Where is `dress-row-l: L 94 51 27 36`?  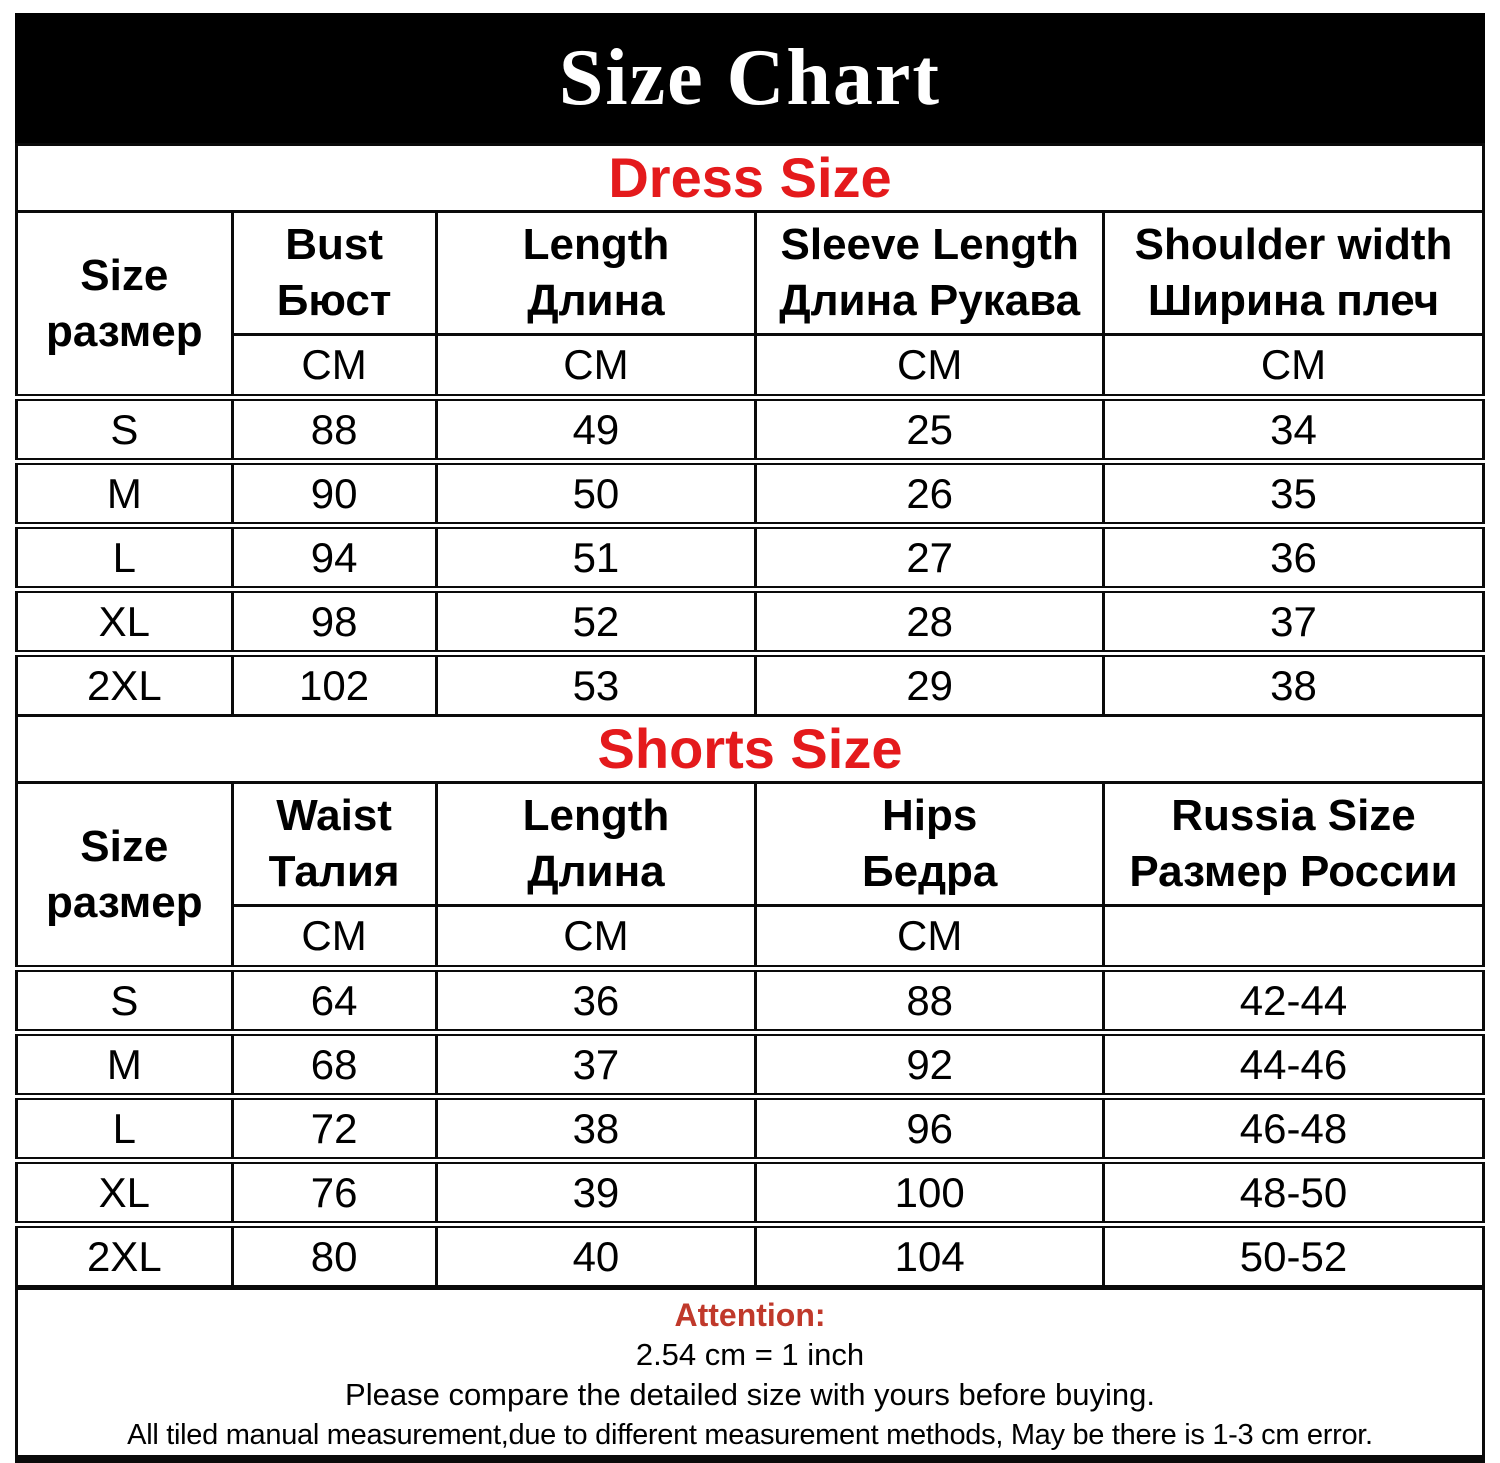
dress-row-l: L 94 51 27 36 is located at coordinates (750, 556).